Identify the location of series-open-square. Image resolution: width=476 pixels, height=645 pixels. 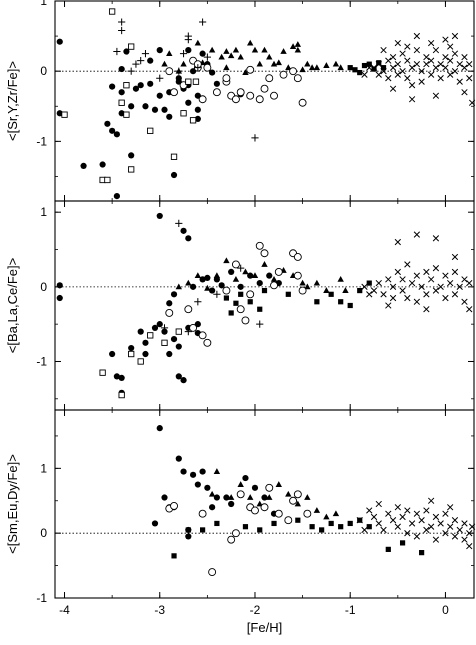
(130, 96).